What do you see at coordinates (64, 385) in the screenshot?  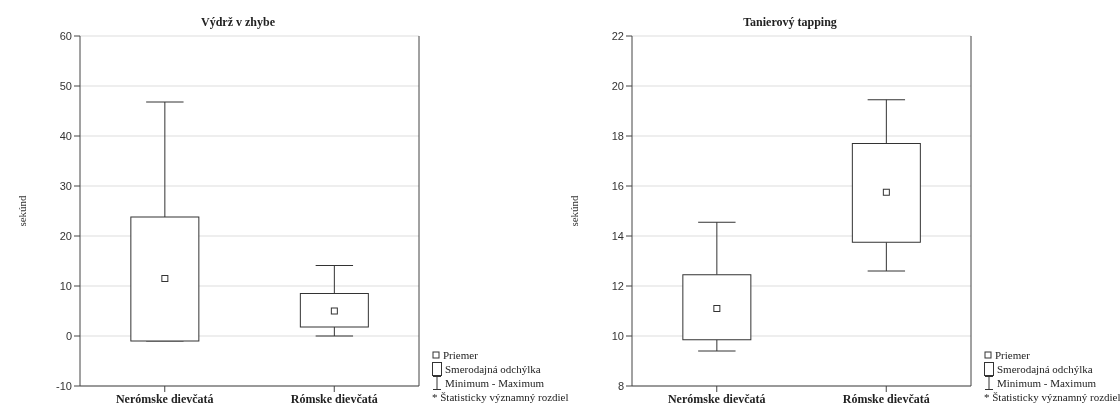 I see `y-tick-label: -10` at bounding box center [64, 385].